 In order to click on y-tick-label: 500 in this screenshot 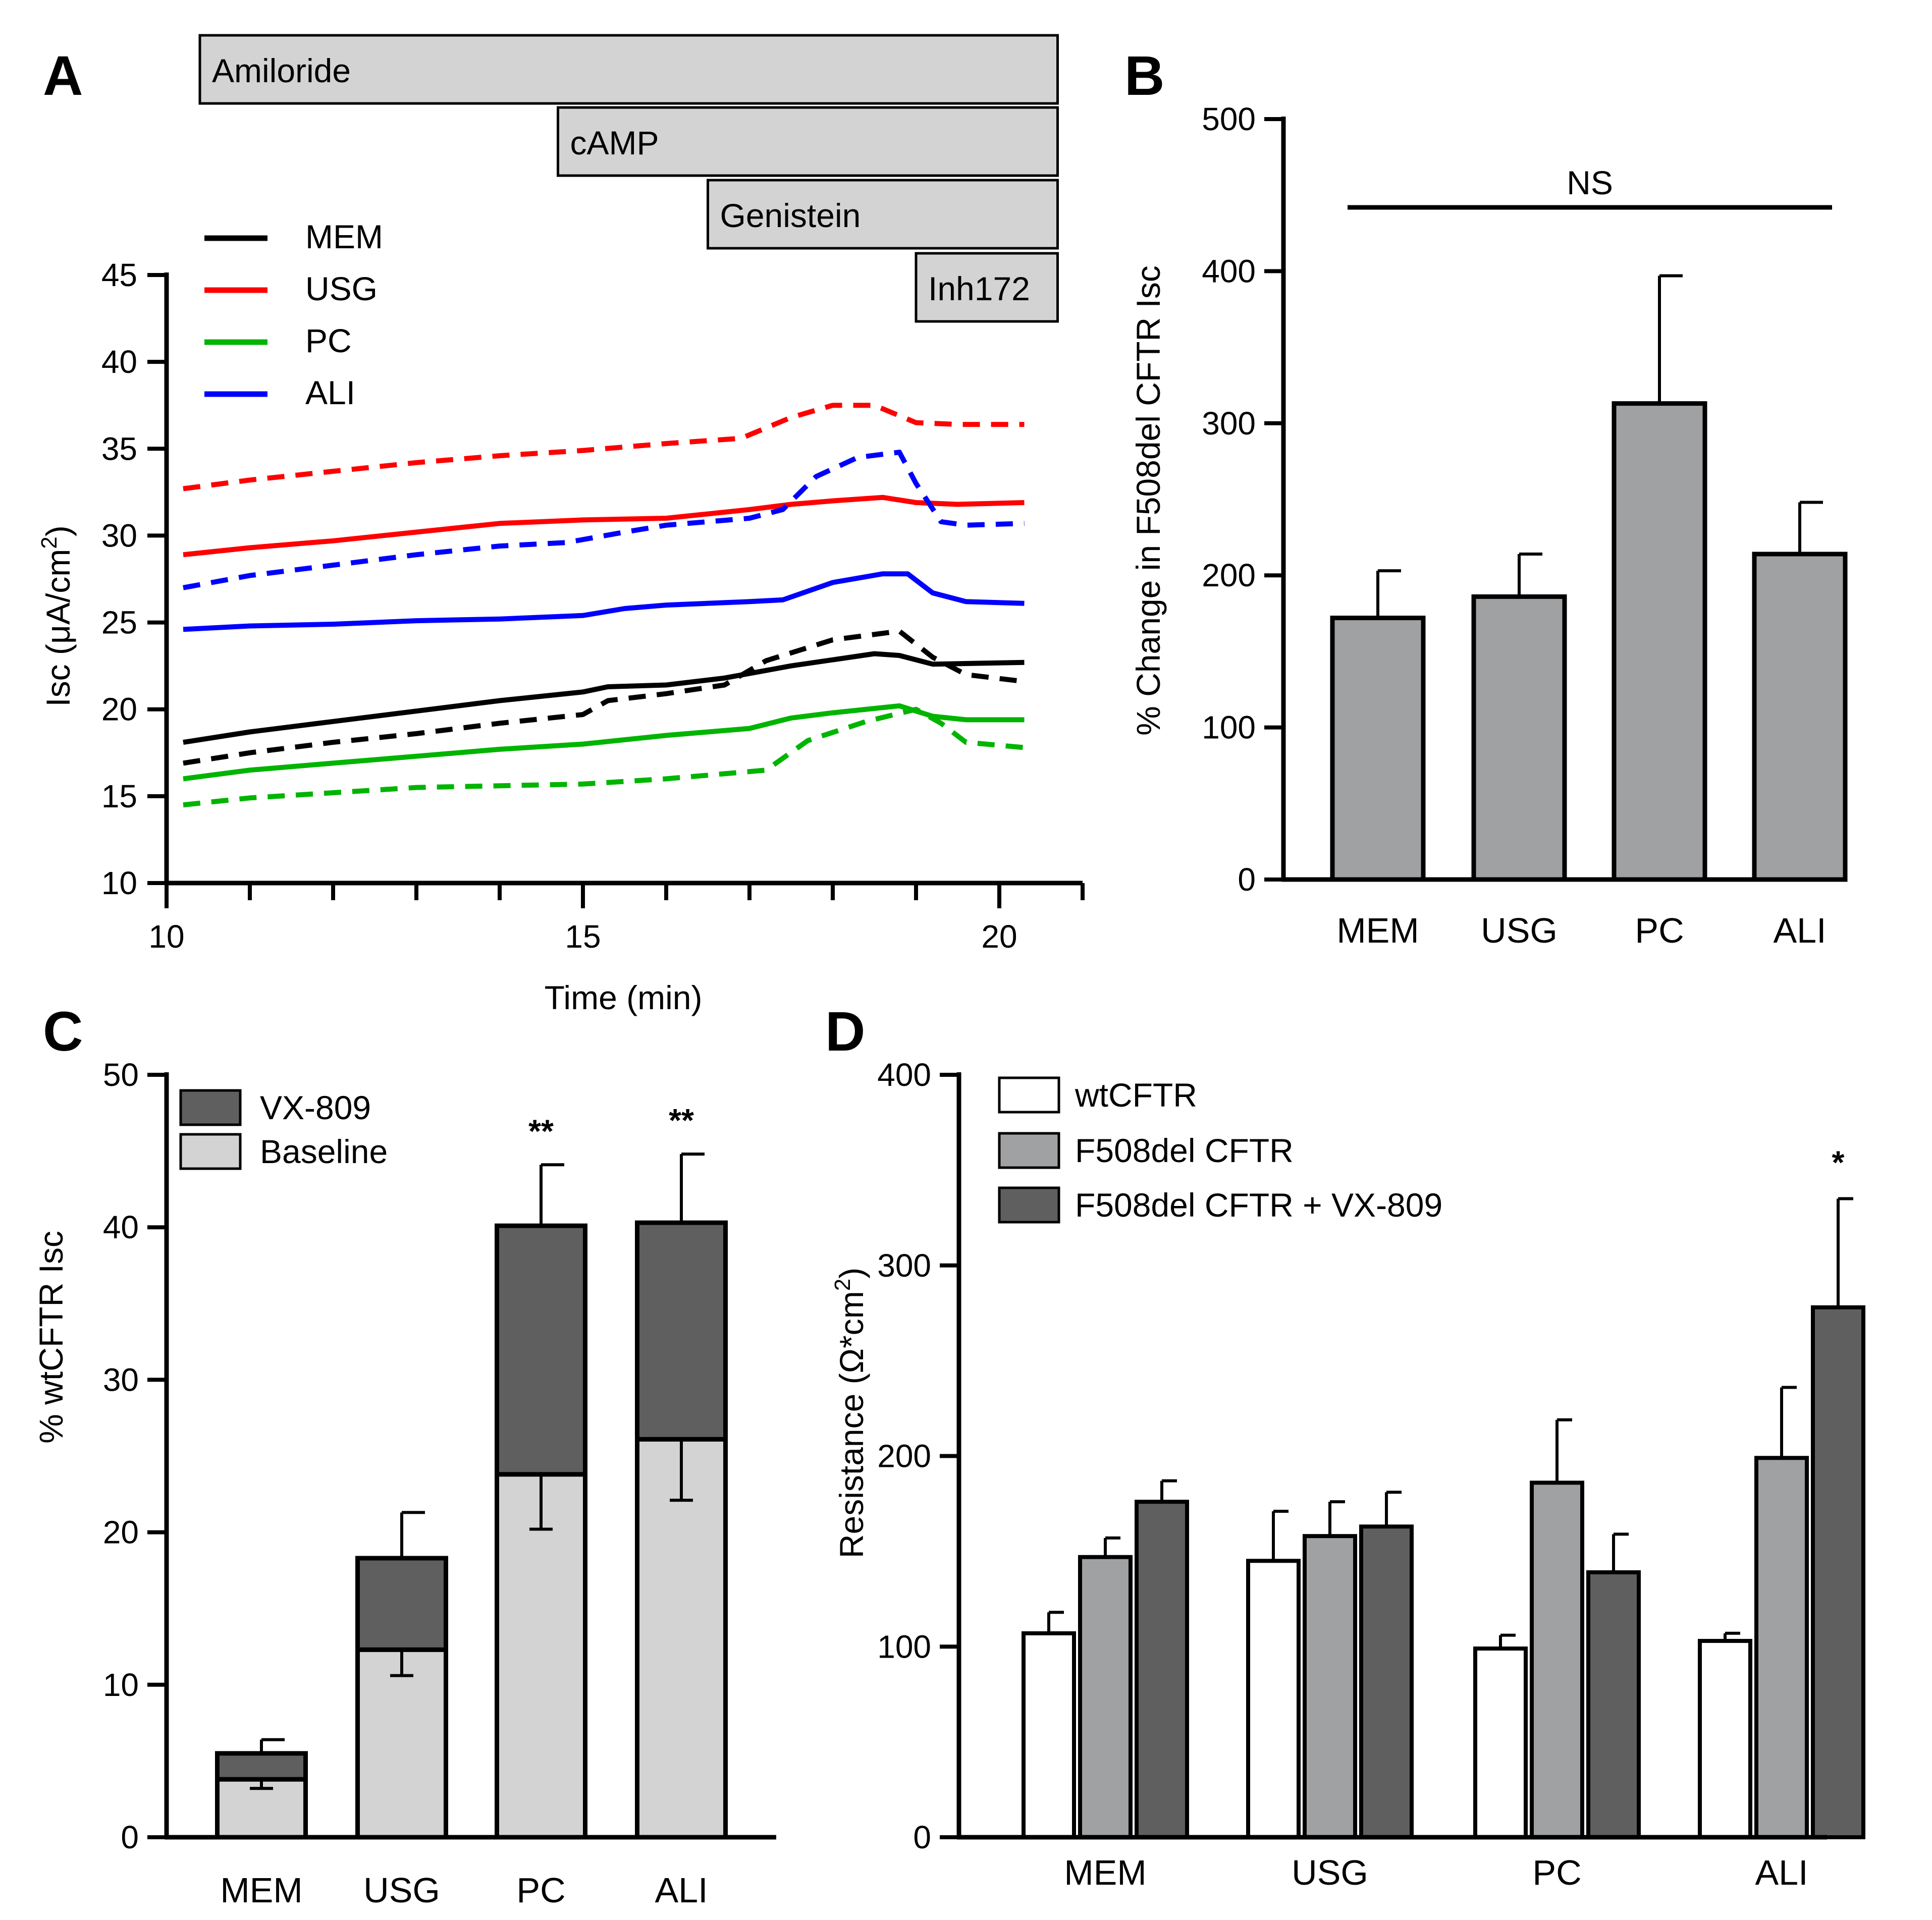, I will do `click(1229, 119)`.